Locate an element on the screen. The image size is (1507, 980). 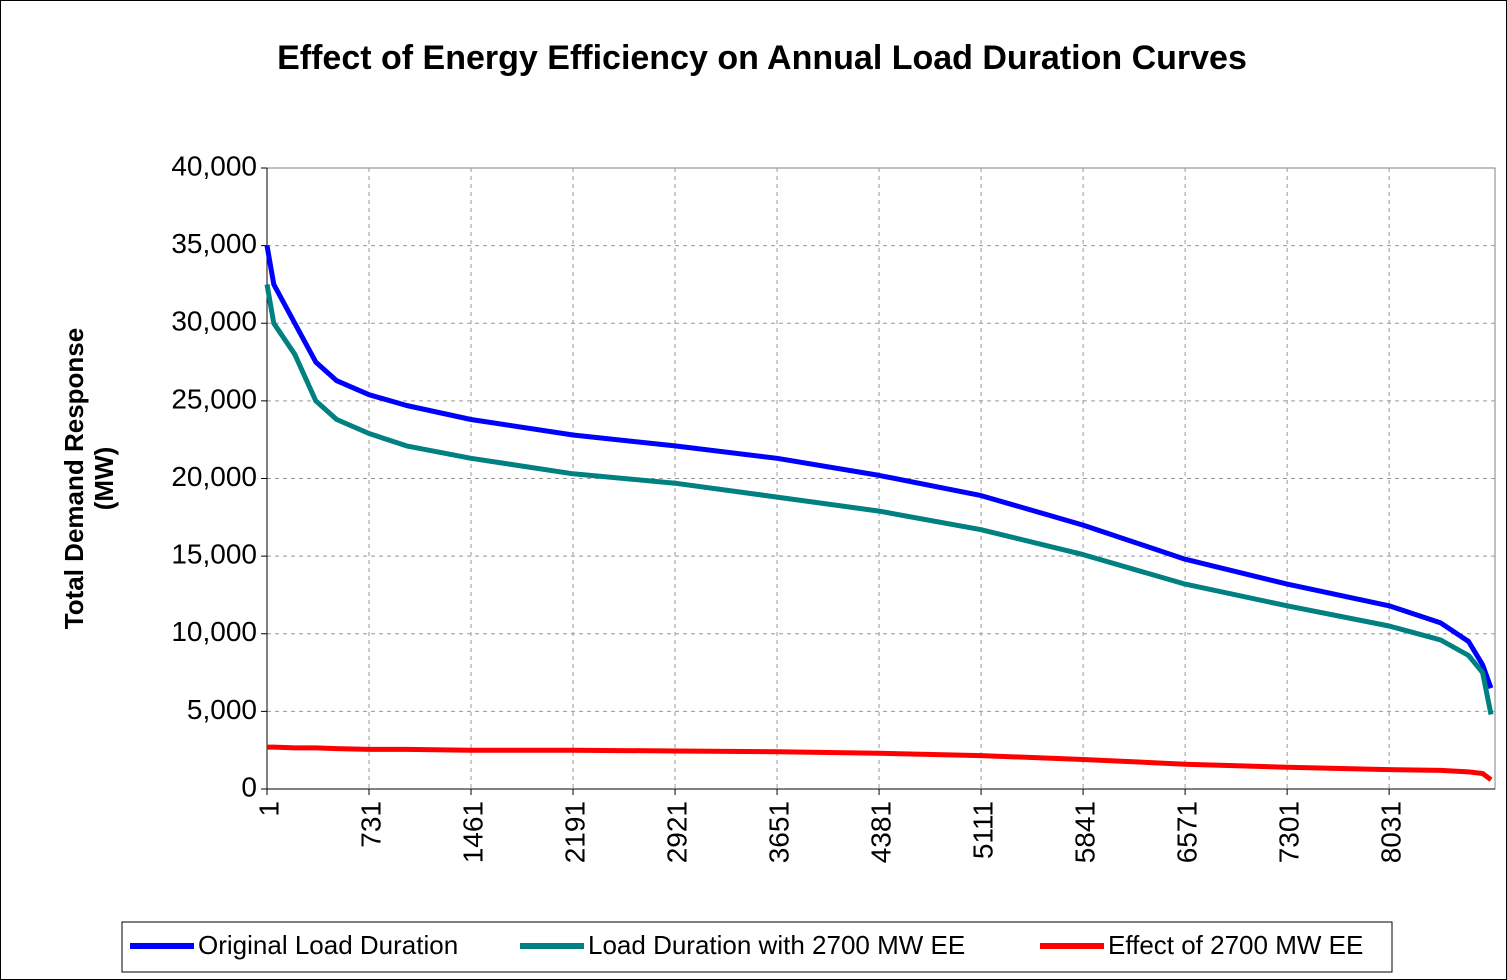
x-tick-label: 731 is located at coordinates (370, 824).